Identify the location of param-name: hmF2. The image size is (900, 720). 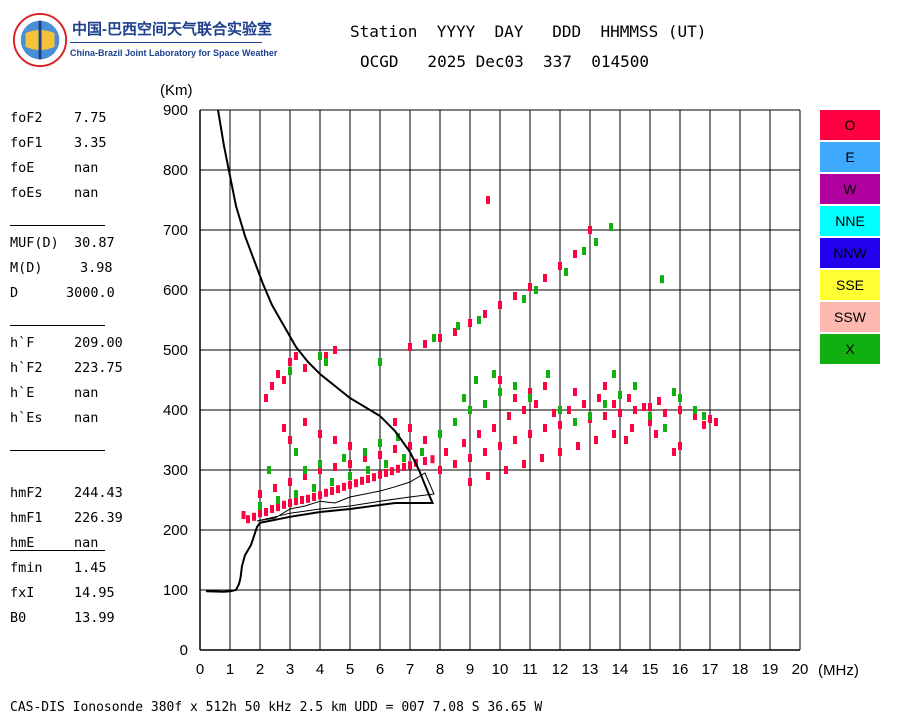
(26, 493).